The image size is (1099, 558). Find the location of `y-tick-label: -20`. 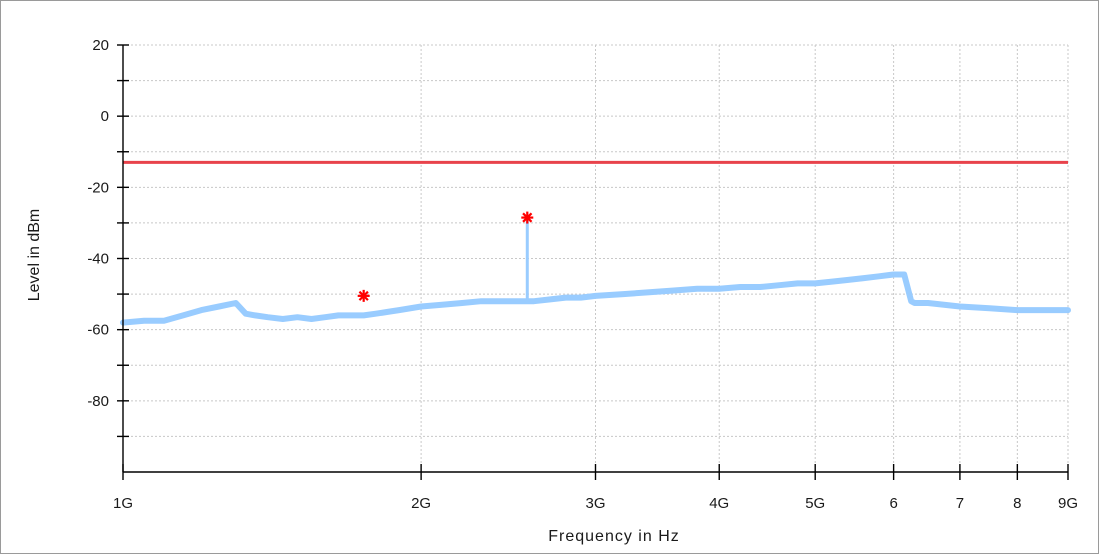

y-tick-label: -20 is located at coordinates (98, 187).